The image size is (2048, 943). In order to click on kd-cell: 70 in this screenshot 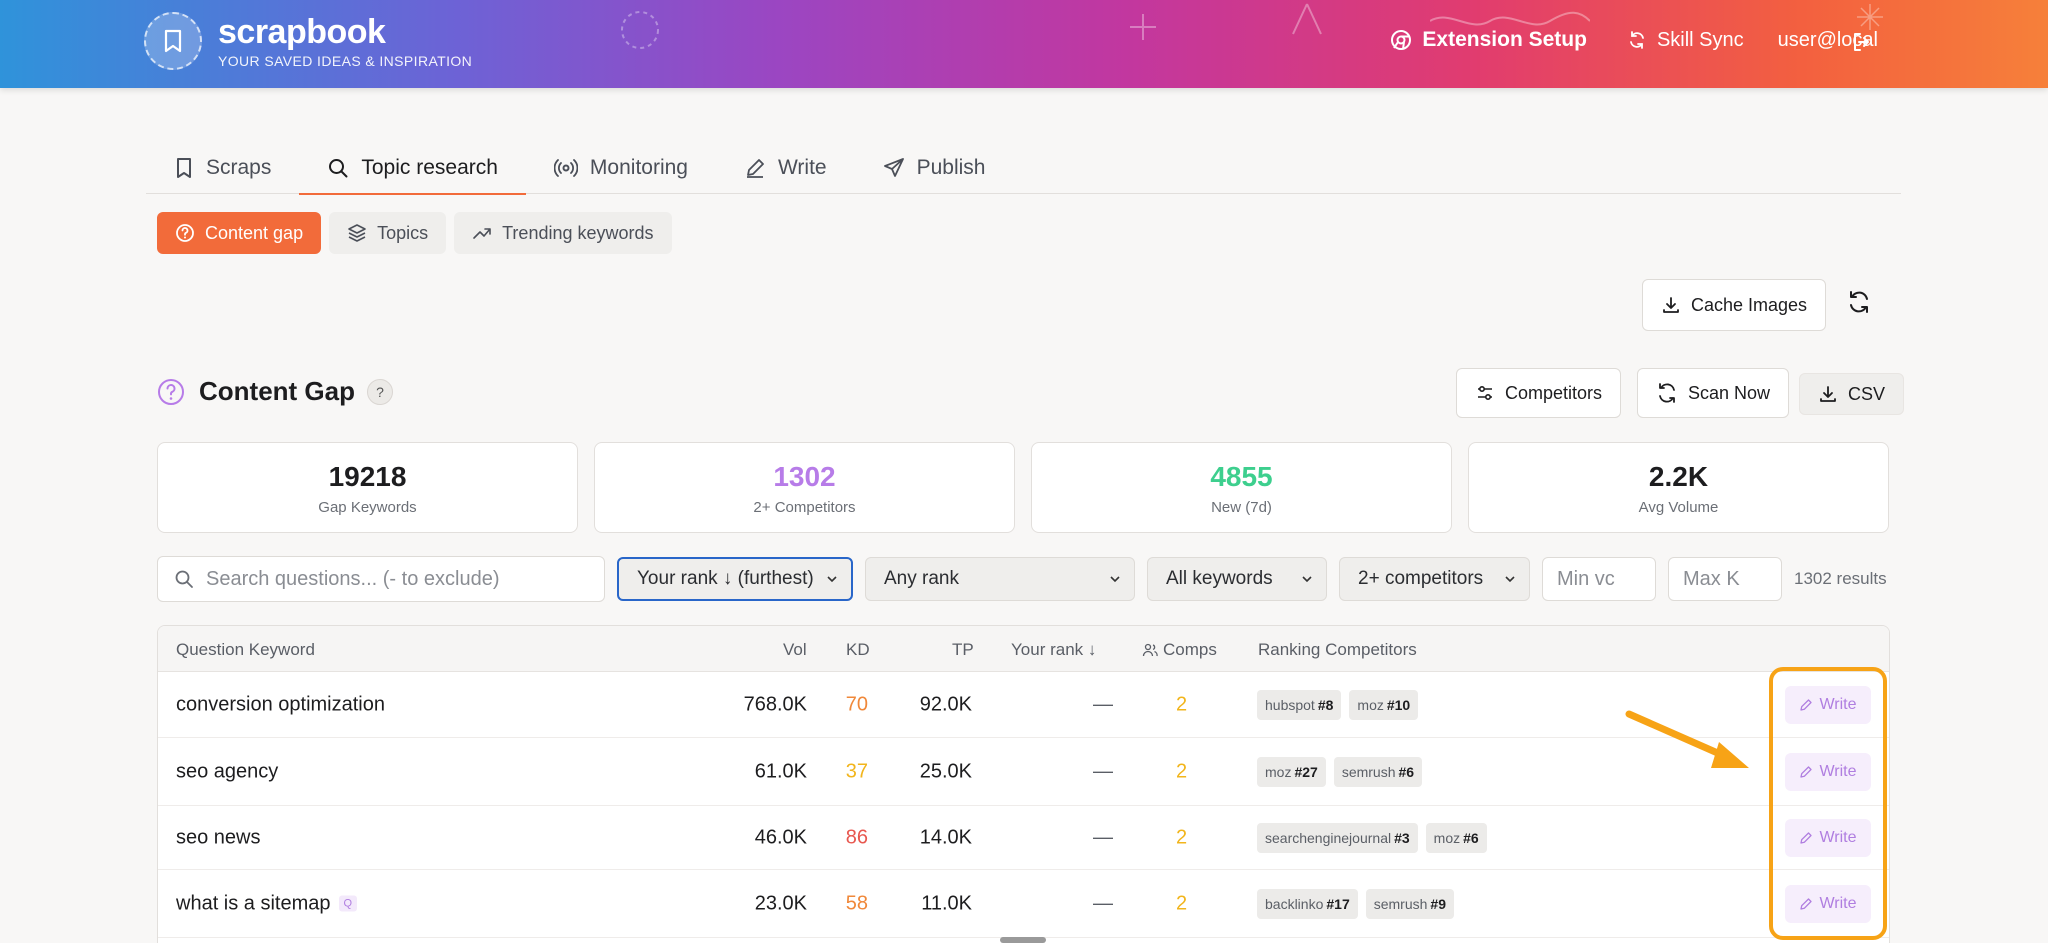, I will do `click(856, 704)`.